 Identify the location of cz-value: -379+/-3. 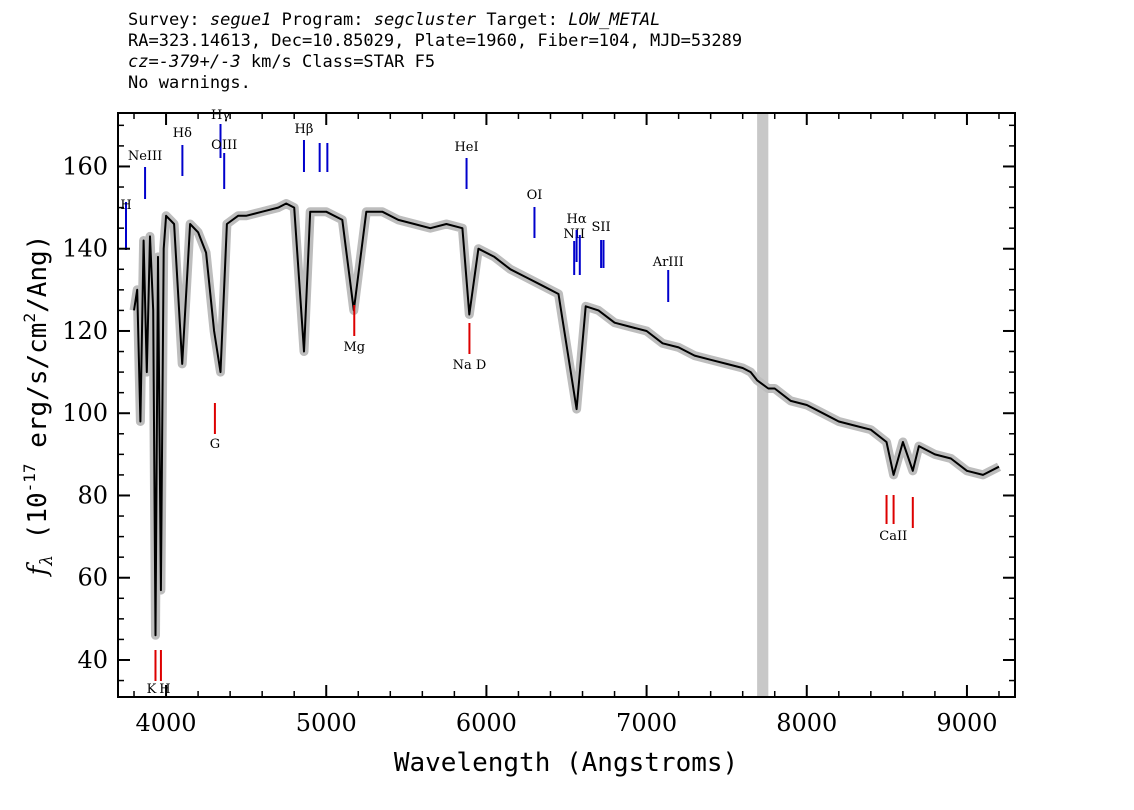
(199, 62).